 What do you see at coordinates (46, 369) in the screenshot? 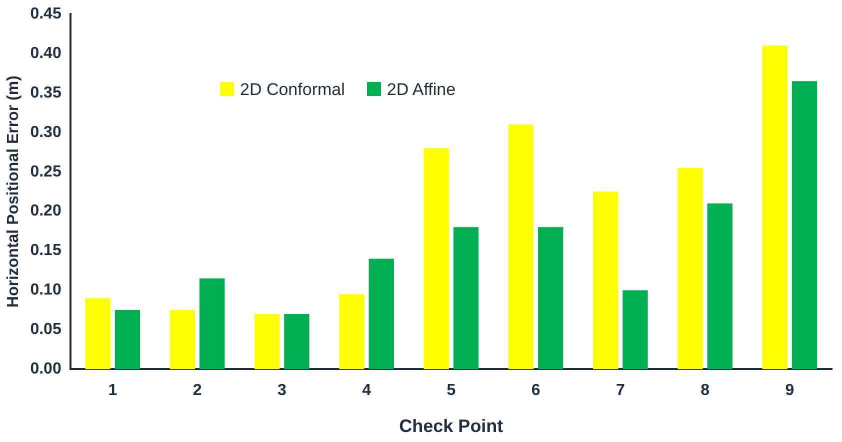
I see `y-tick-label: 0.00` at bounding box center [46, 369].